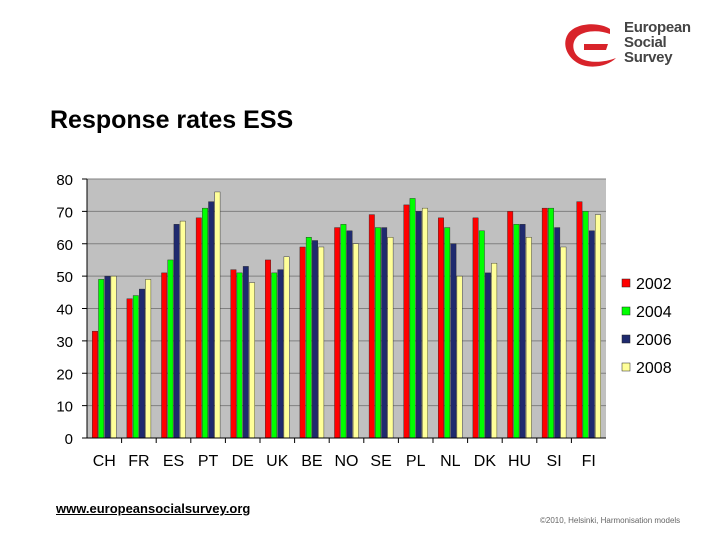 The width and height of the screenshot is (720, 540). I want to click on x-tick-label: FR, so click(138, 461).